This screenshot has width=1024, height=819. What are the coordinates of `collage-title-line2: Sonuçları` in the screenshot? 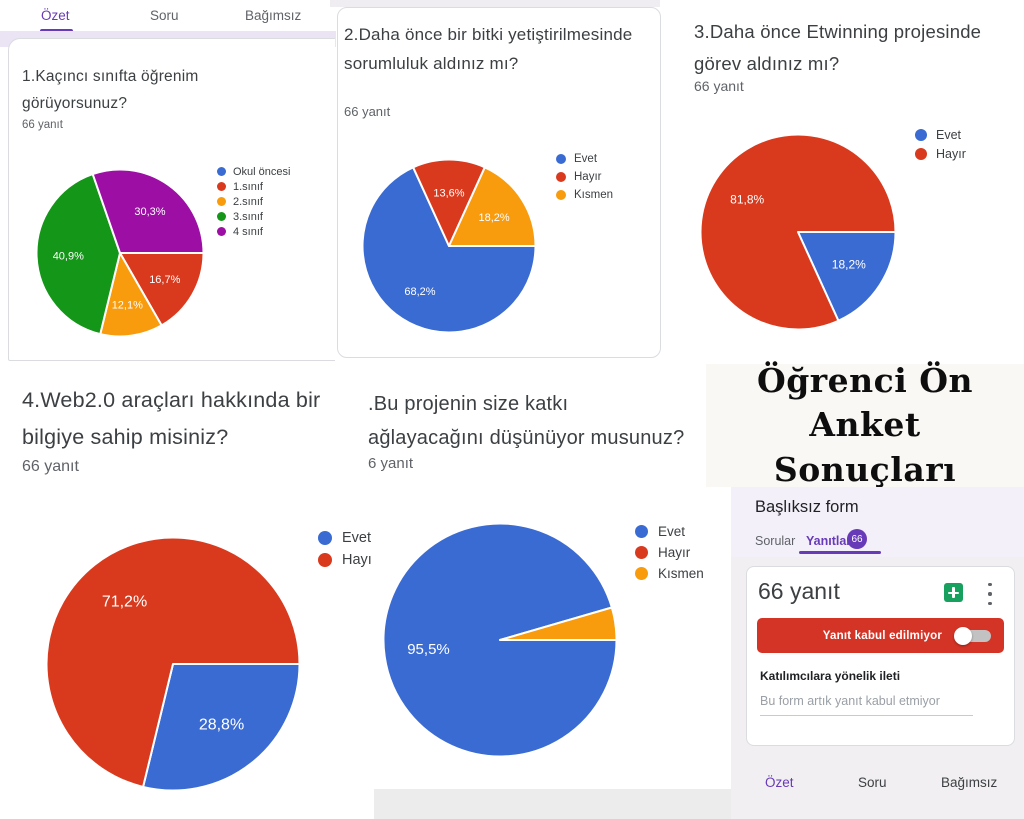 It's located at (865, 469).